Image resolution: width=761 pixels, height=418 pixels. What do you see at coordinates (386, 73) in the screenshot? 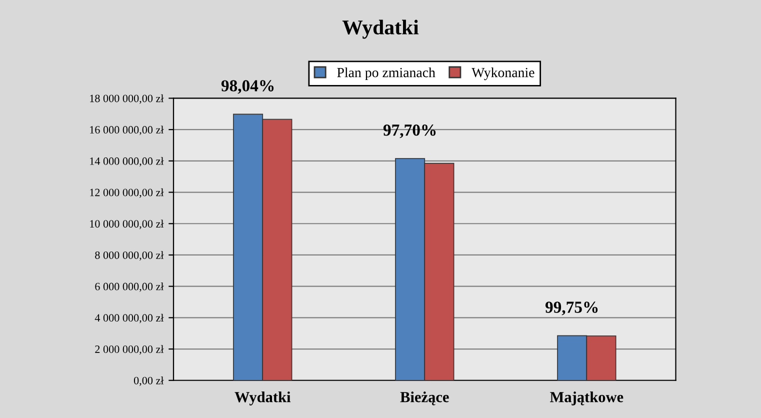
I see `legend-label: Plan po zmianach` at bounding box center [386, 73].